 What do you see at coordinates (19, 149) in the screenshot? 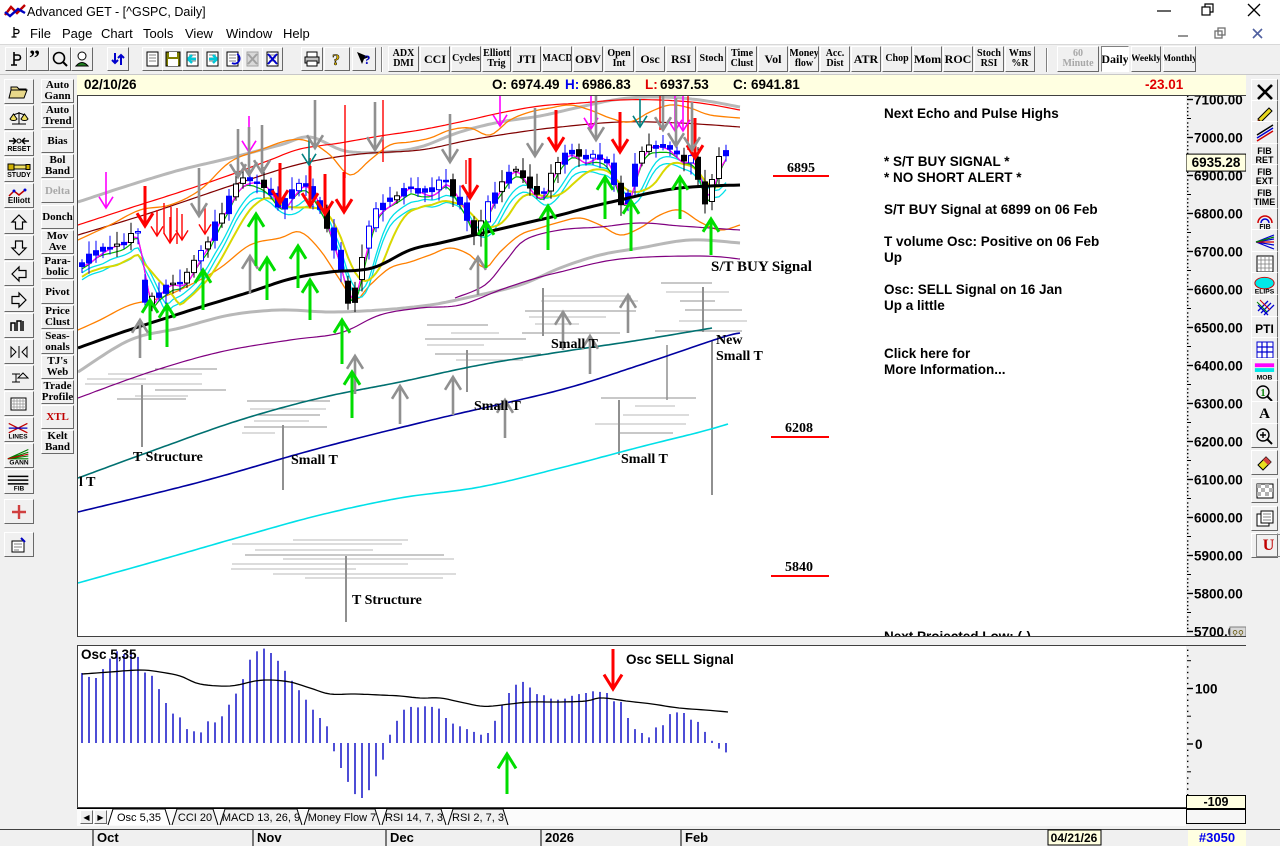
I see `svg-text: RESET` at bounding box center [19, 149].